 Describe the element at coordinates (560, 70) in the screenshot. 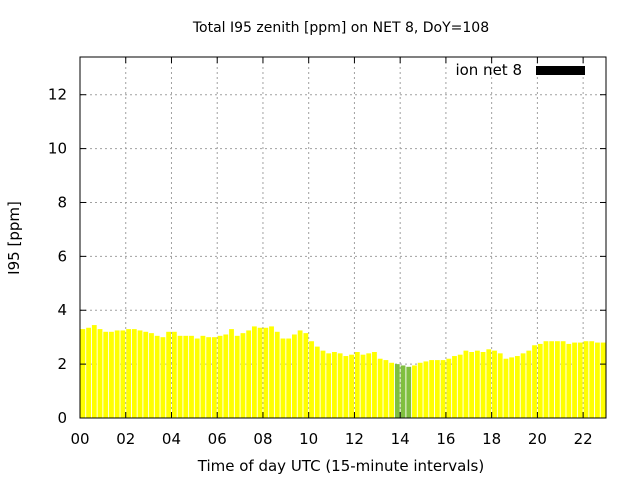

I see `legend-swatch` at that location.